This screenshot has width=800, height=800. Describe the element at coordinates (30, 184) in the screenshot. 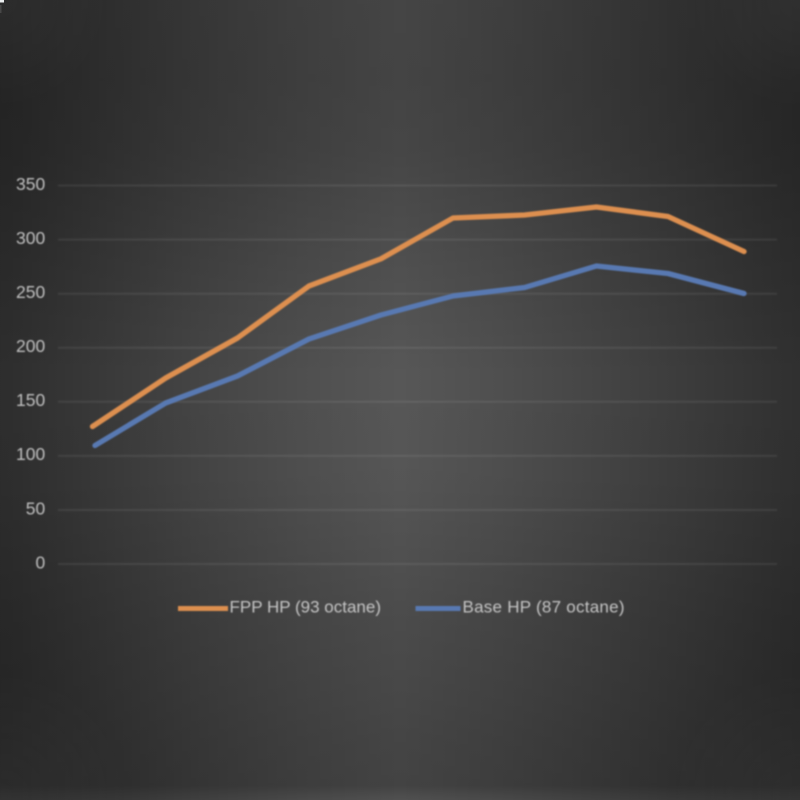

I see `svg-text: 350` at that location.